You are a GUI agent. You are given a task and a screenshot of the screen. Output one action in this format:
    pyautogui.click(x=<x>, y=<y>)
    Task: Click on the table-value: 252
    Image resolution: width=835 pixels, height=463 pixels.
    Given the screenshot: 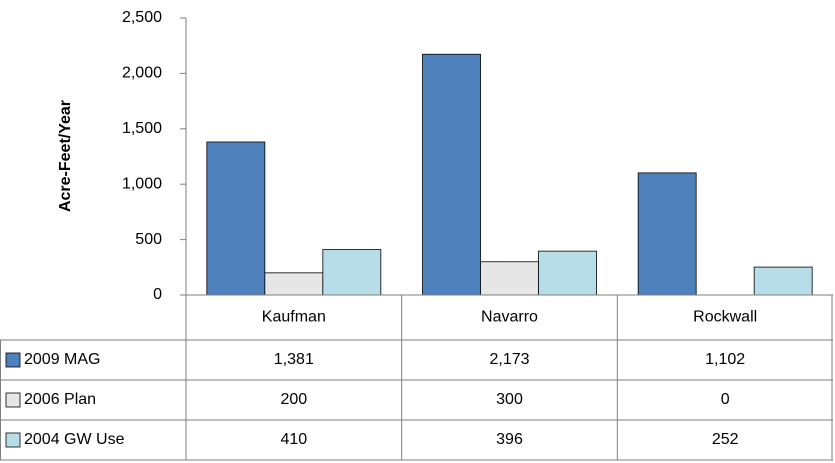 What is the action you would take?
    pyautogui.click(x=725, y=439)
    